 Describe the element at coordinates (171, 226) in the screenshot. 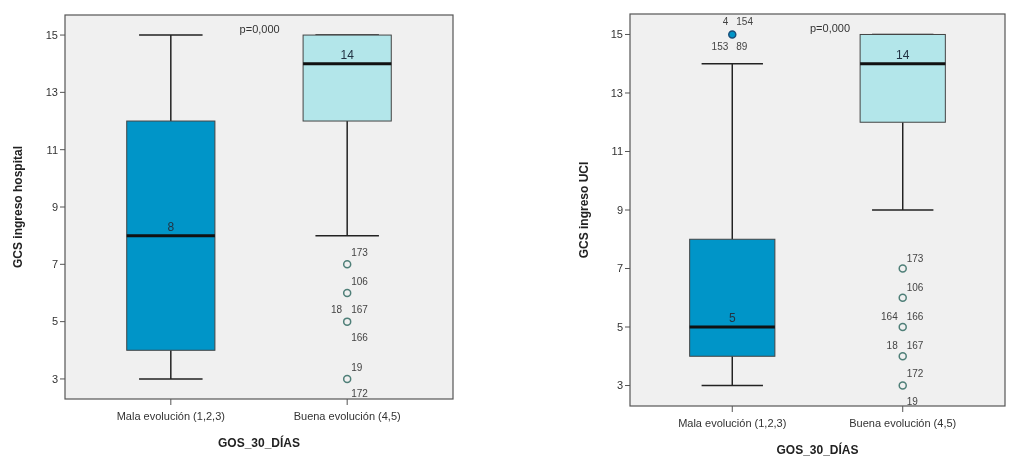

I see `annotation: 8` at that location.